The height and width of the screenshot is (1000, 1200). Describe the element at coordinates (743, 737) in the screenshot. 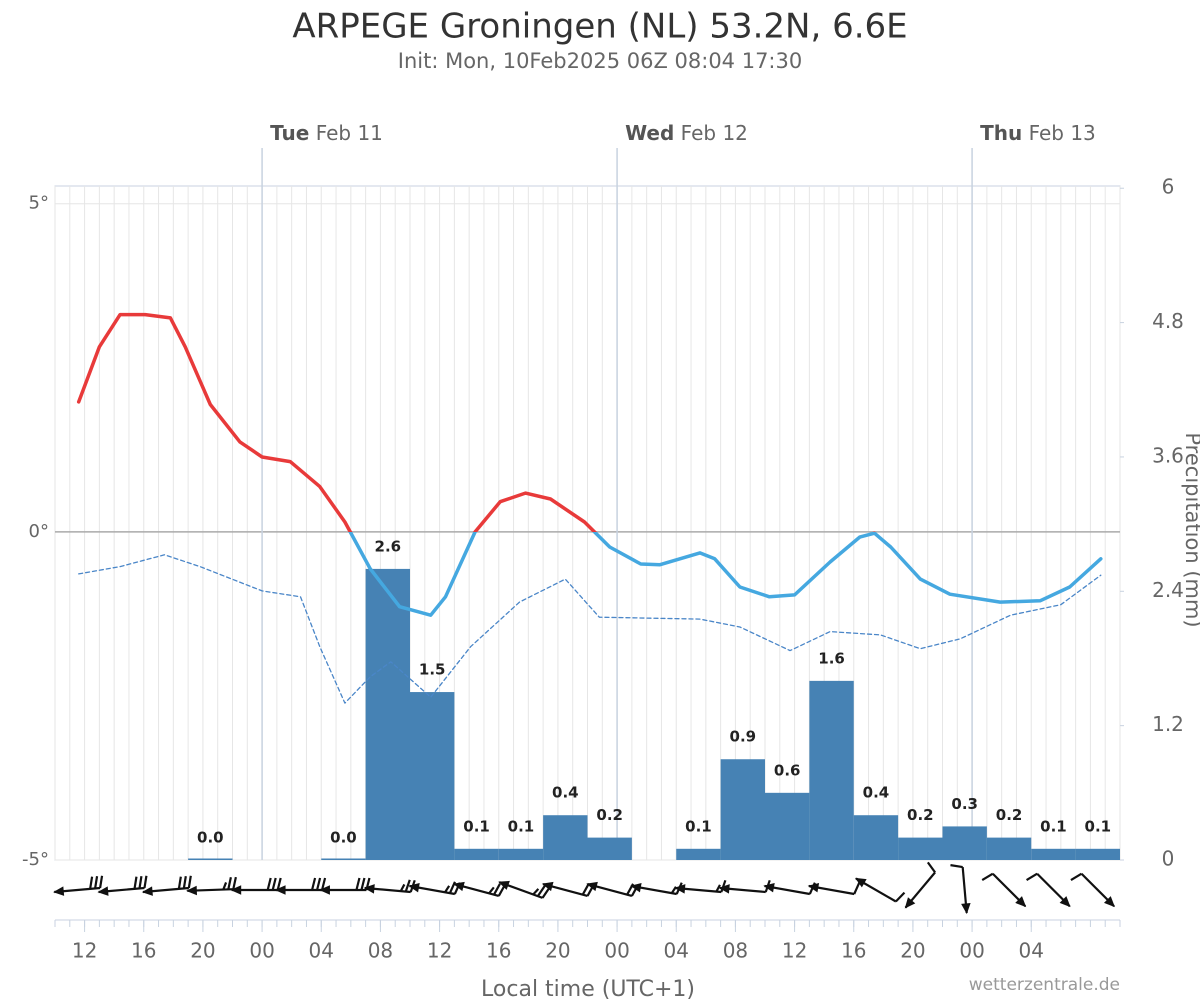

I see `precip-label: 0.9` at that location.